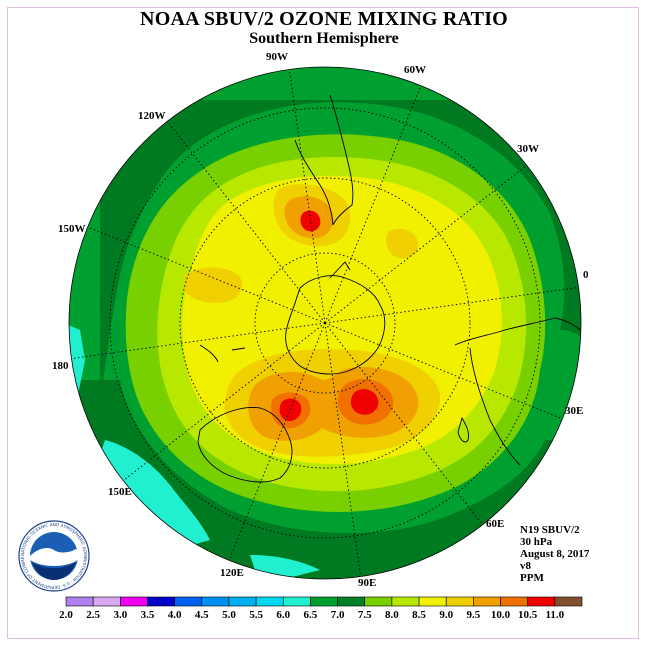 The width and height of the screenshot is (648, 648). Describe the element at coordinates (324, 38) in the screenshot. I see `map-subtitle: Southern Hemisphere` at that location.